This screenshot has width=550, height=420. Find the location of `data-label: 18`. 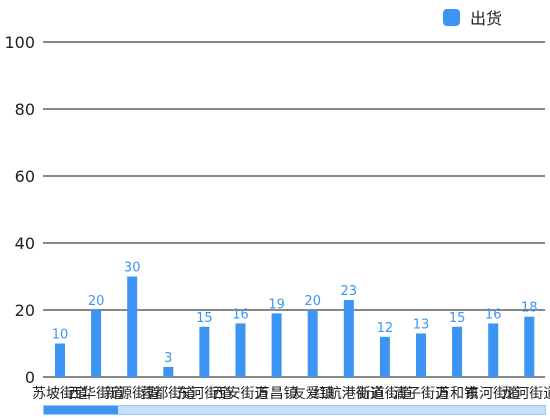

data-label: 18 is located at coordinates (529, 308).